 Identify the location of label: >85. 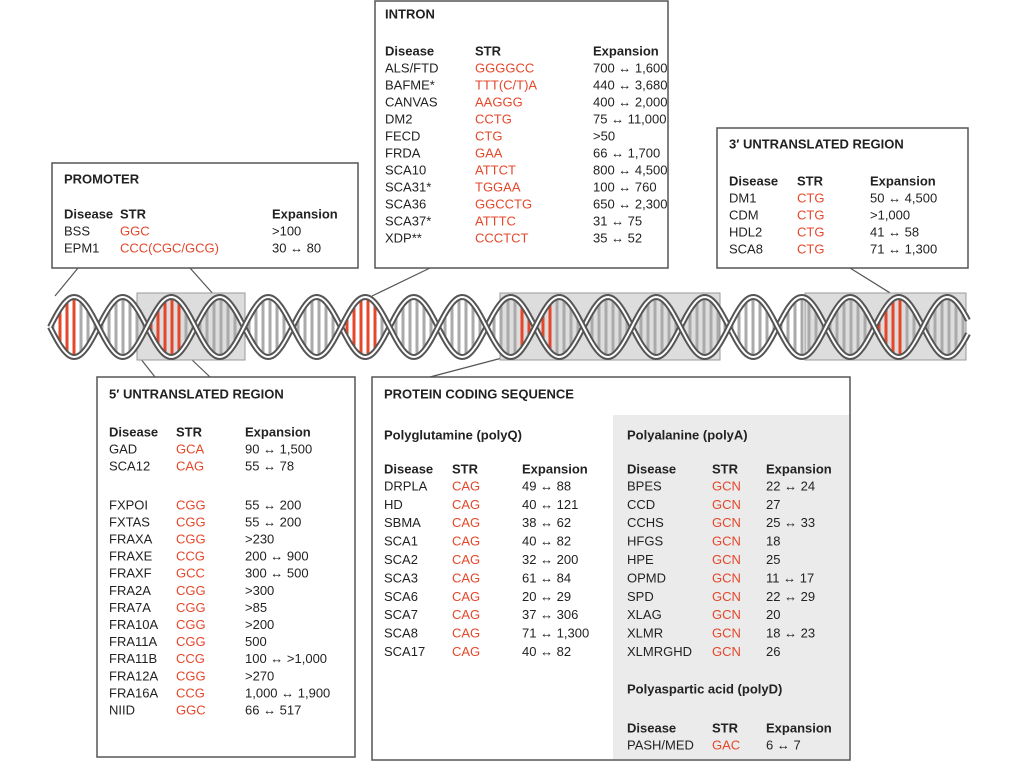
(256, 607).